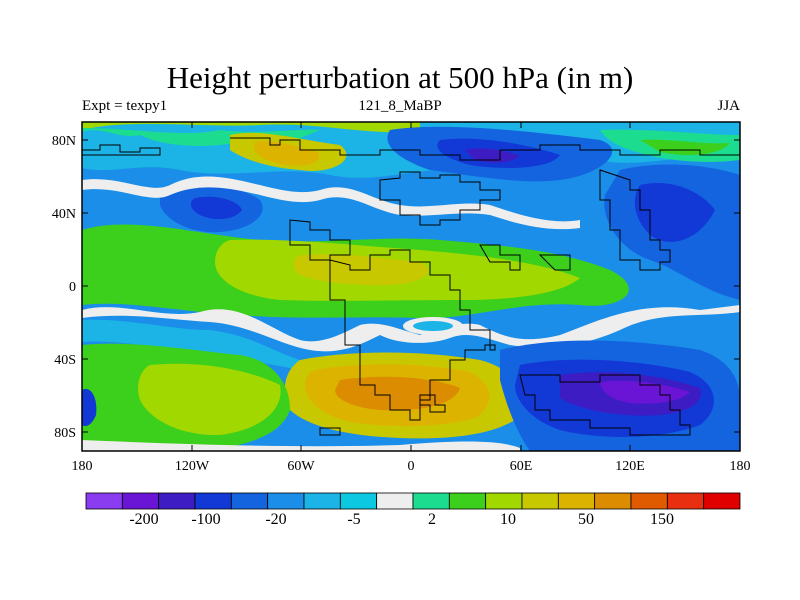  Describe the element at coordinates (521, 466) in the screenshot. I see `x-tick-label: 60E` at that location.